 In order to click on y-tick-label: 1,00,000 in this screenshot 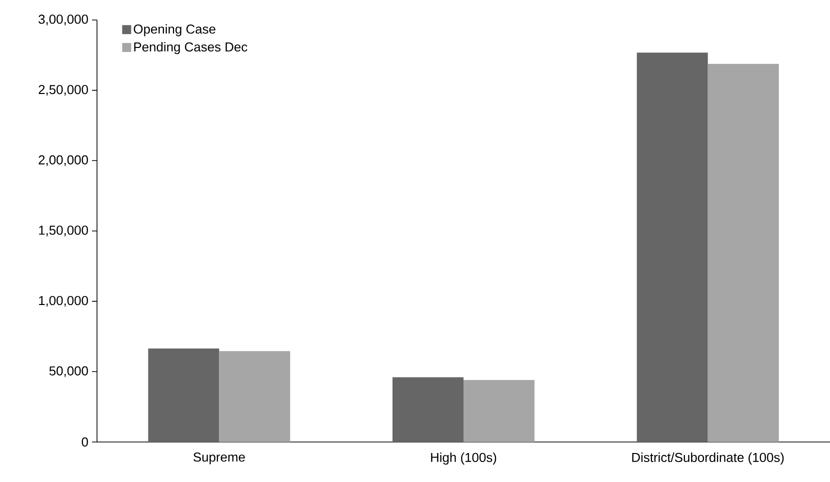, I will do `click(63, 301)`.